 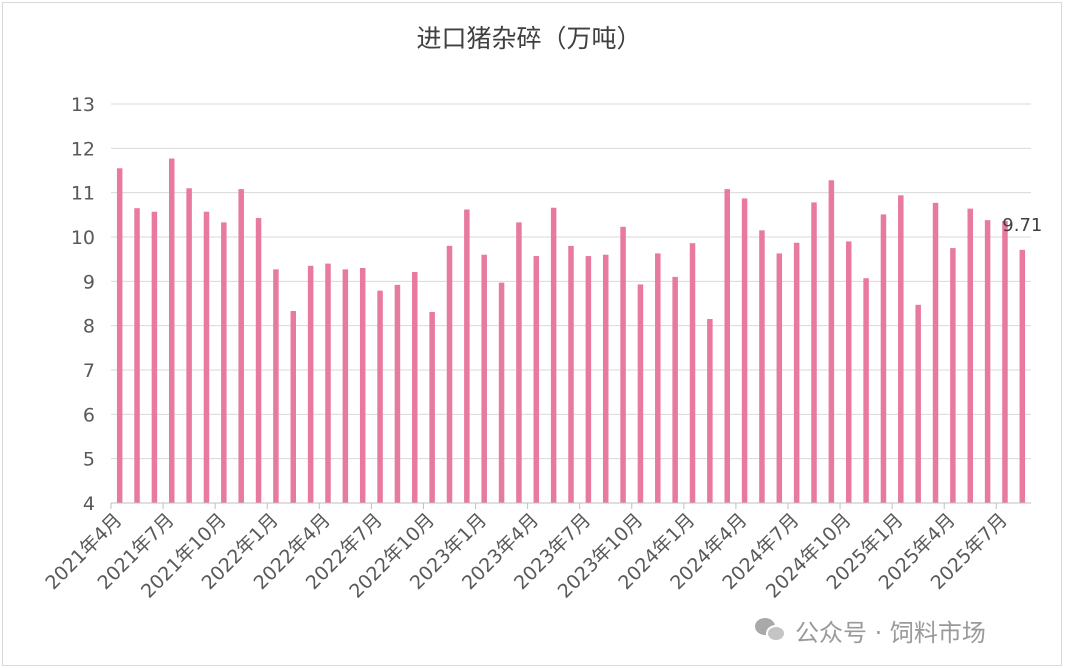 I want to click on bar-2021年12月, so click(x=258, y=360).